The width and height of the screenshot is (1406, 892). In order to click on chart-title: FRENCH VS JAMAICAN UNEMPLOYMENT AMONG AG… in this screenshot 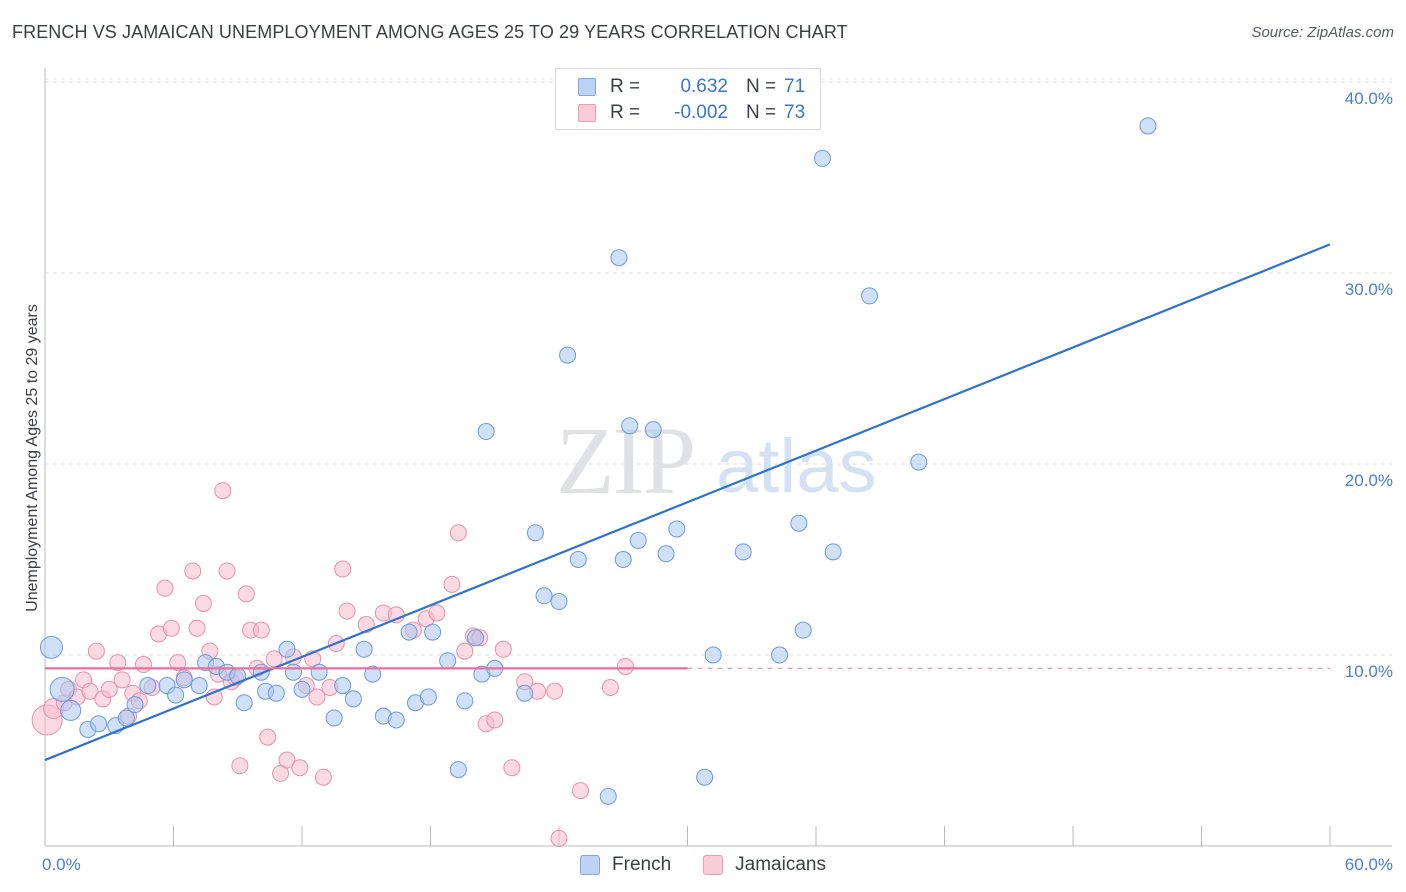, I will do `click(430, 32)`.